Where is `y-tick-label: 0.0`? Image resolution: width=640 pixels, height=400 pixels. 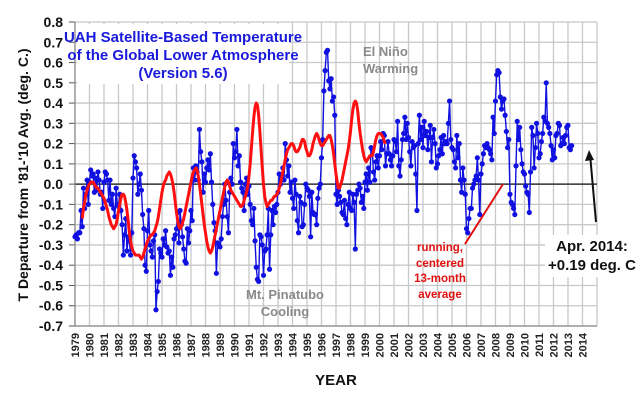
y-tick-label: 0.0 is located at coordinates (54, 184).